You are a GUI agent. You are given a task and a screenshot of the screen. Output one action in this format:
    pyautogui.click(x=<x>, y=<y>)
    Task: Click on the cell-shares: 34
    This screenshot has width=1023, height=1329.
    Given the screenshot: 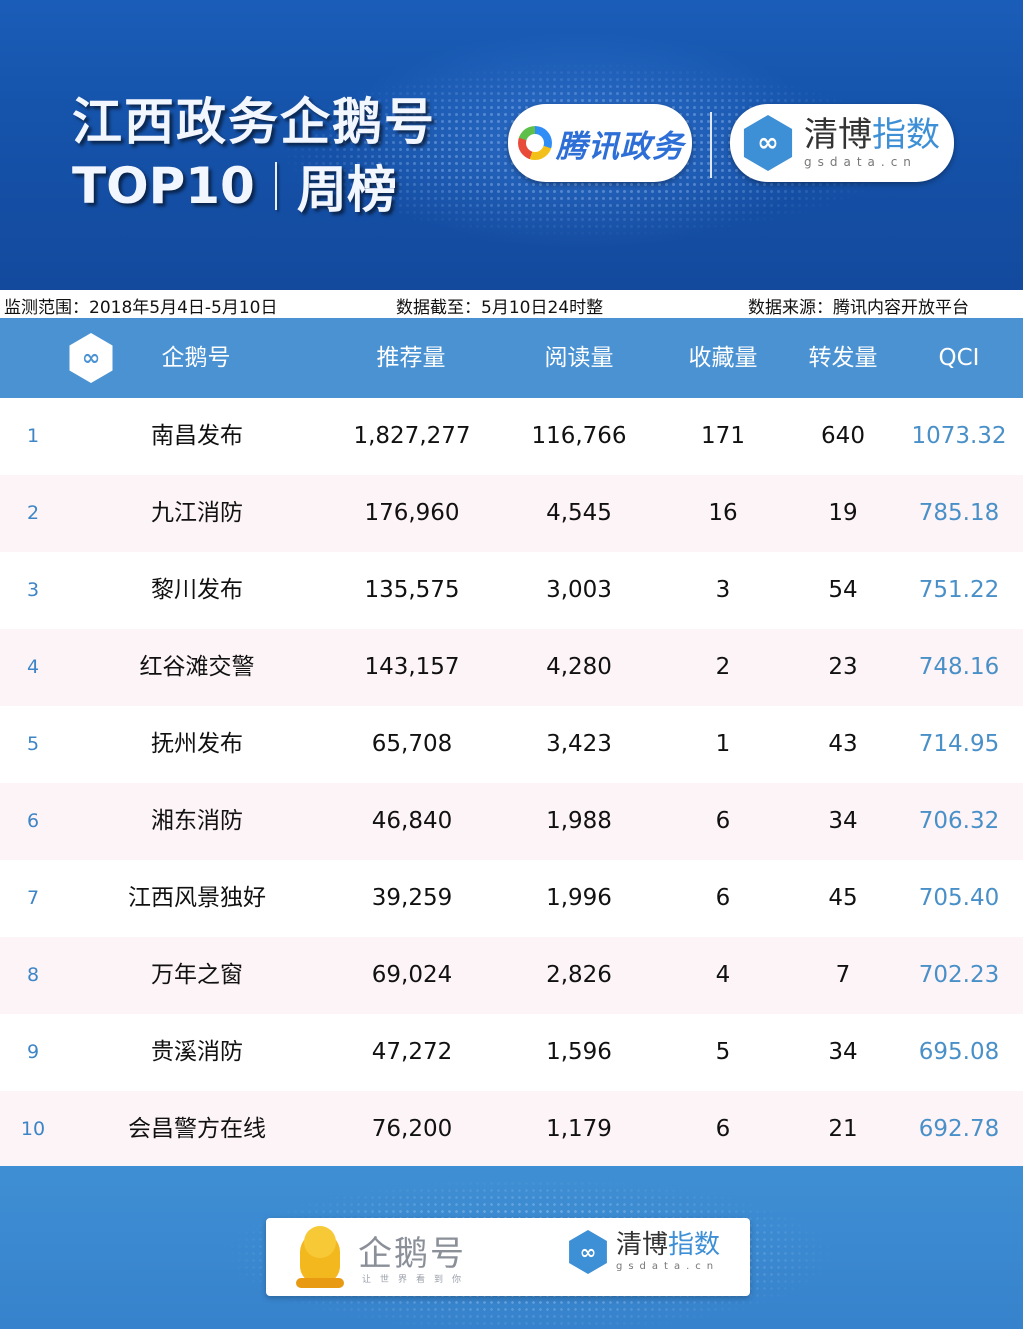 What is the action you would take?
    pyautogui.click(x=843, y=821)
    